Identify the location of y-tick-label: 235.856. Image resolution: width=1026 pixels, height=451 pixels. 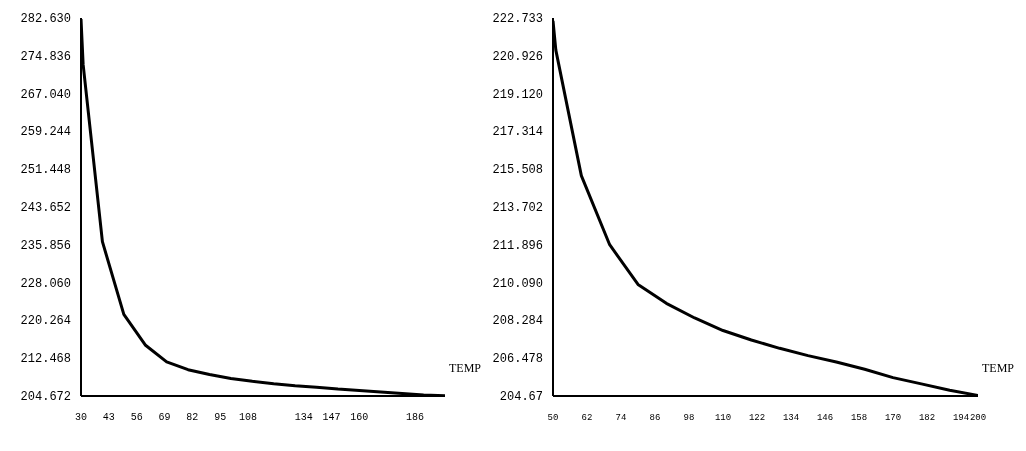
(45, 245).